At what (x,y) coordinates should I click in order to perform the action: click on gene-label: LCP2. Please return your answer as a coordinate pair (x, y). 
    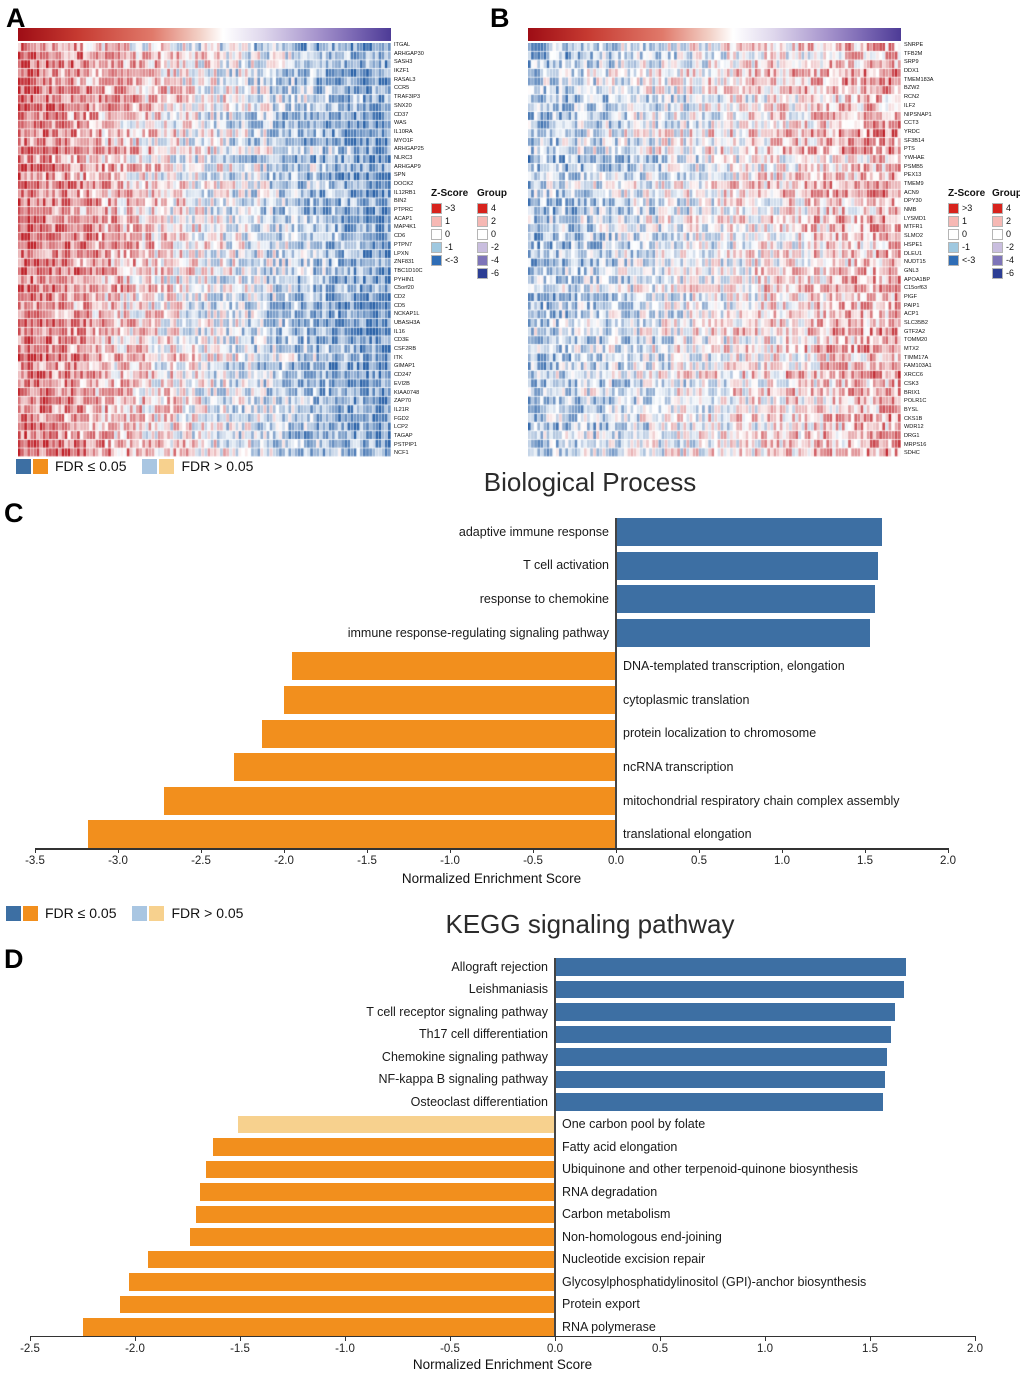
    Looking at the image, I should click on (401, 427).